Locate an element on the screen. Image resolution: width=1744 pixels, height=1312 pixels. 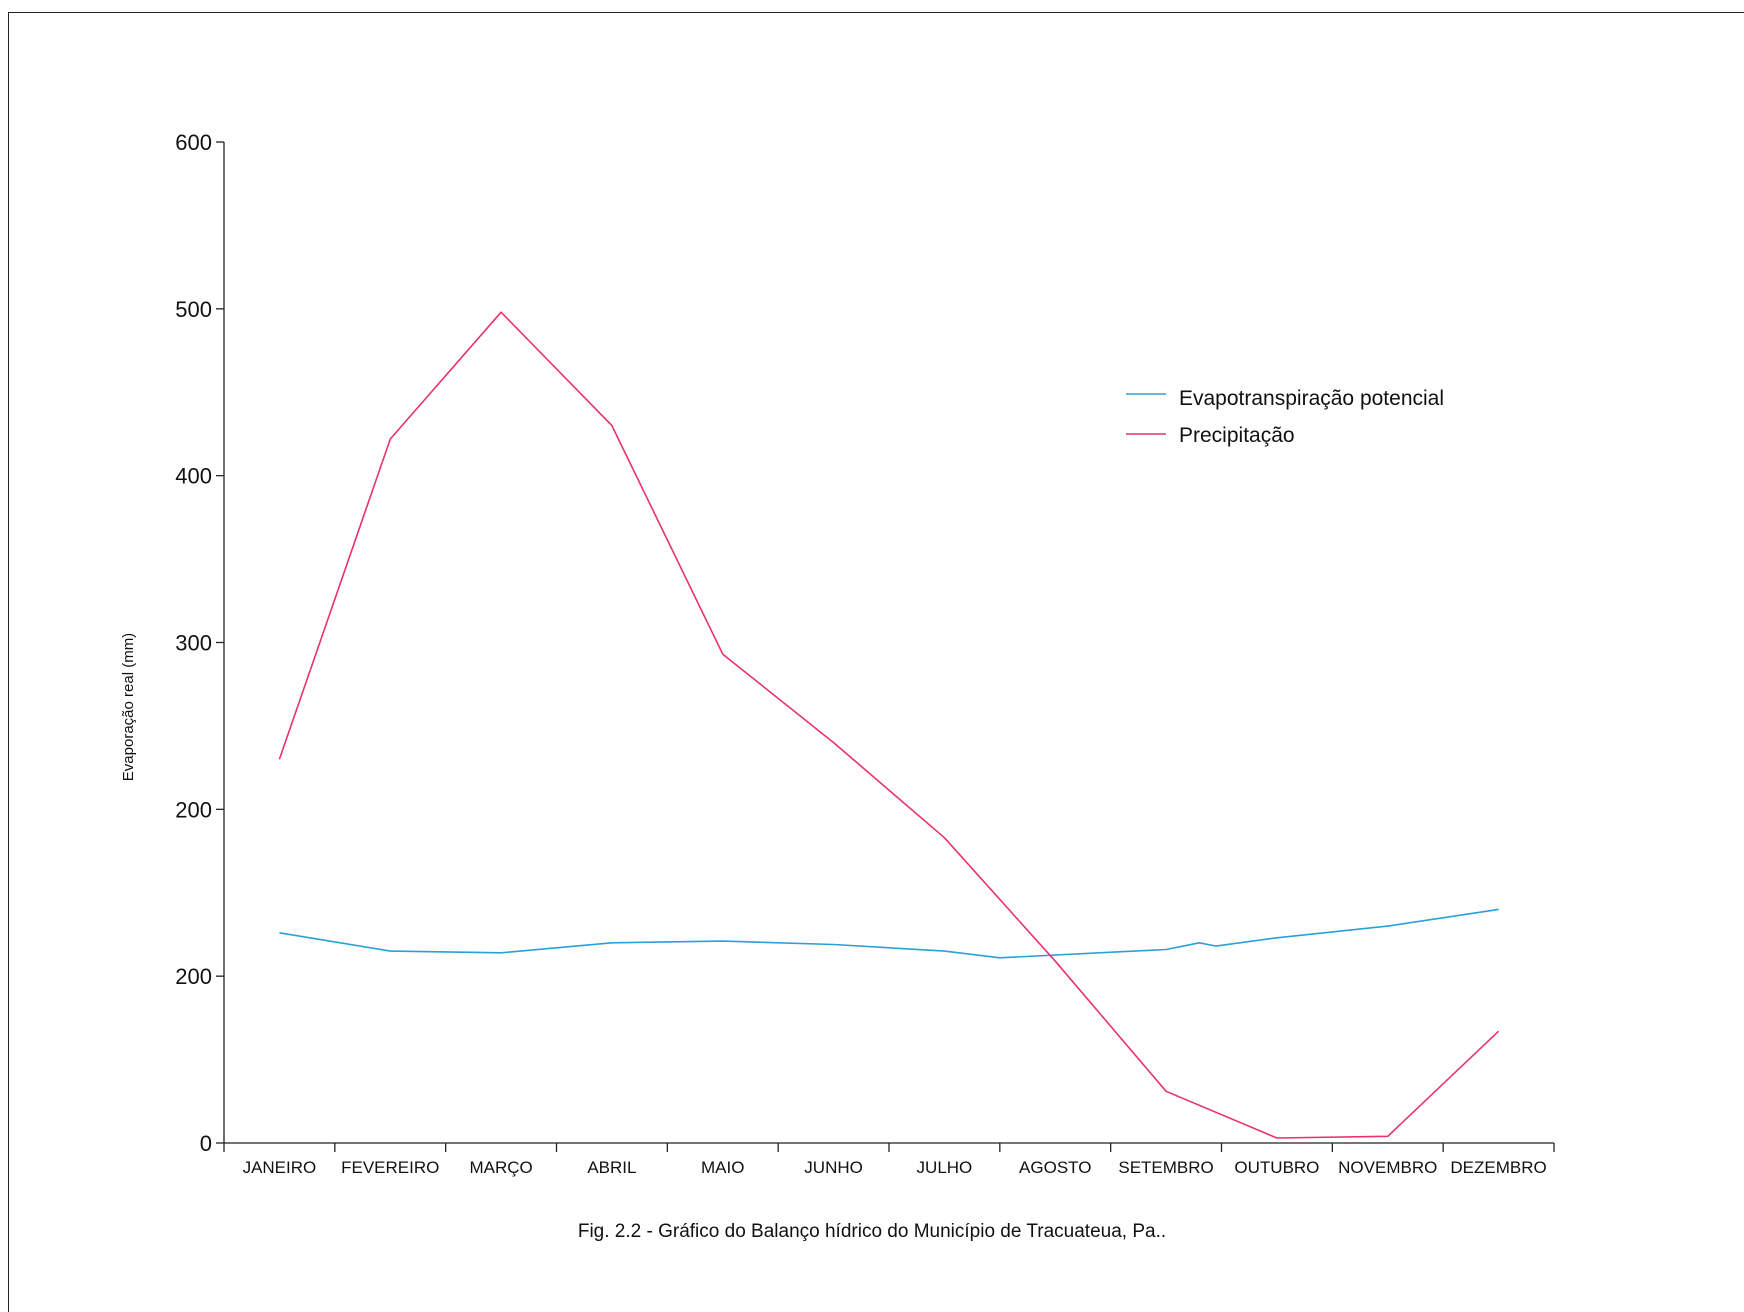
x-tick-label: JULHO is located at coordinates (945, 1167).